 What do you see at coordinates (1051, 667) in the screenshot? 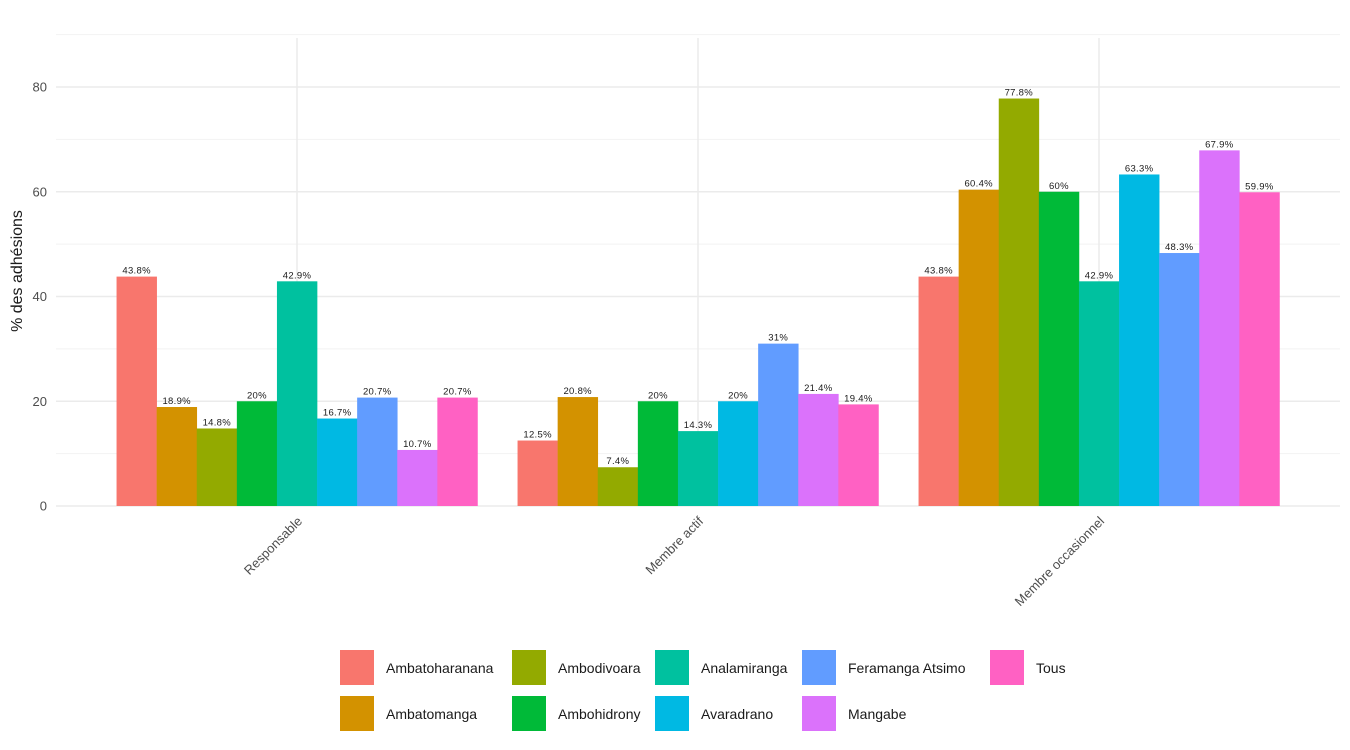
I see `legend-label: Tous` at bounding box center [1051, 667].